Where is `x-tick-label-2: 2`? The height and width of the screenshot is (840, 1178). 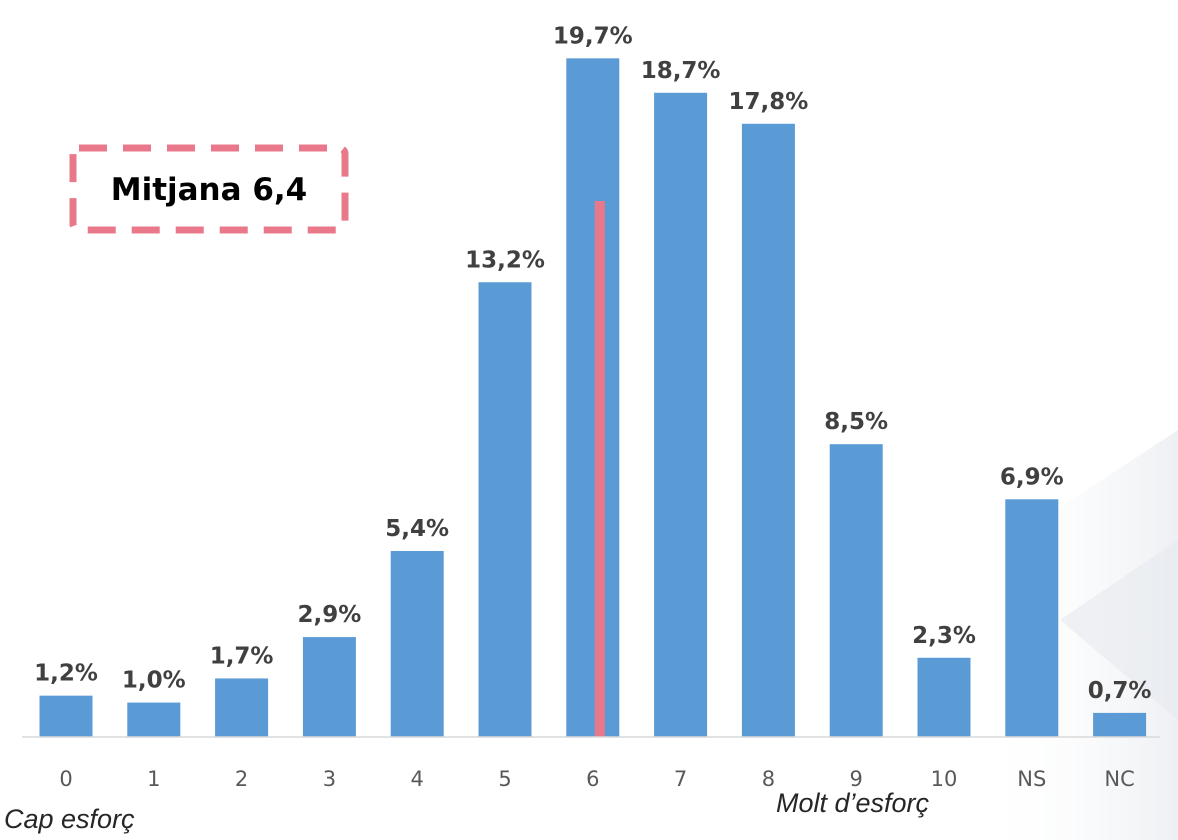
x-tick-label-2: 2 is located at coordinates (241, 779).